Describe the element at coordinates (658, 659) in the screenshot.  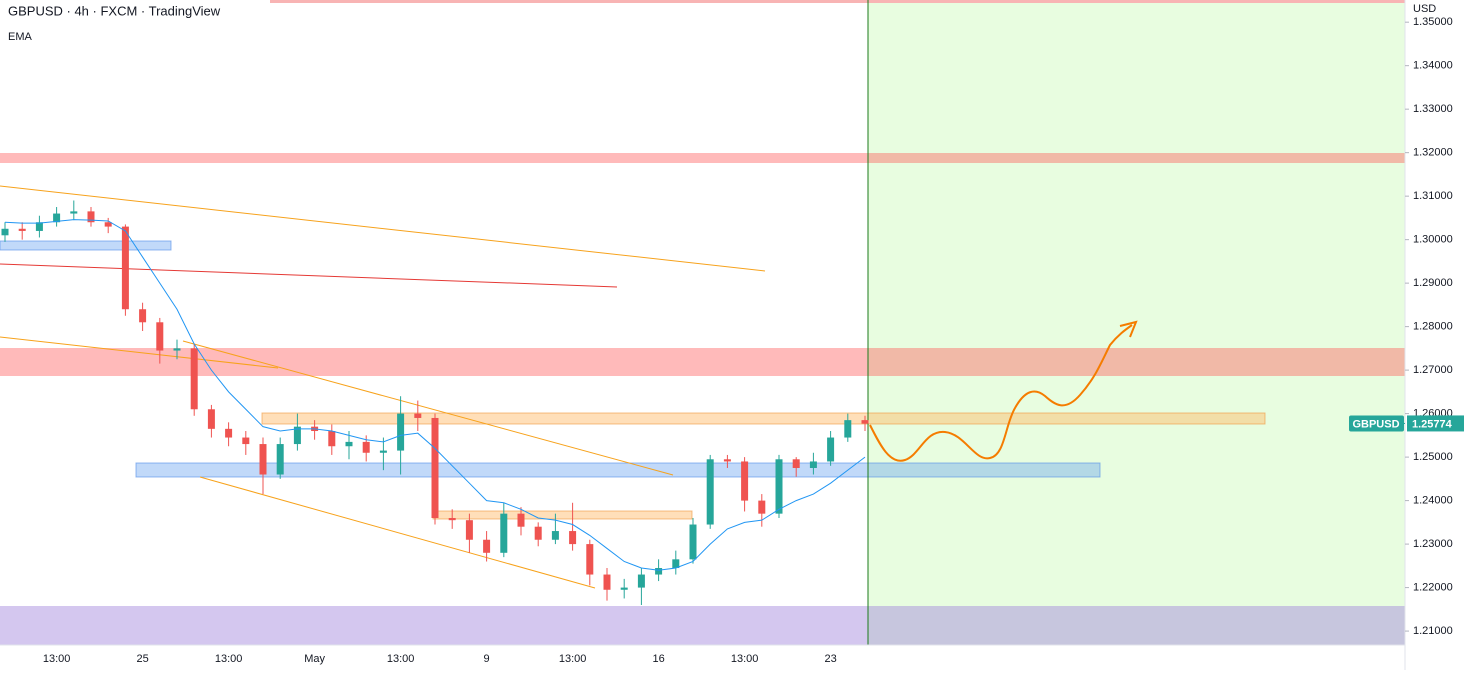
I see `x-tick-label: 16` at that location.